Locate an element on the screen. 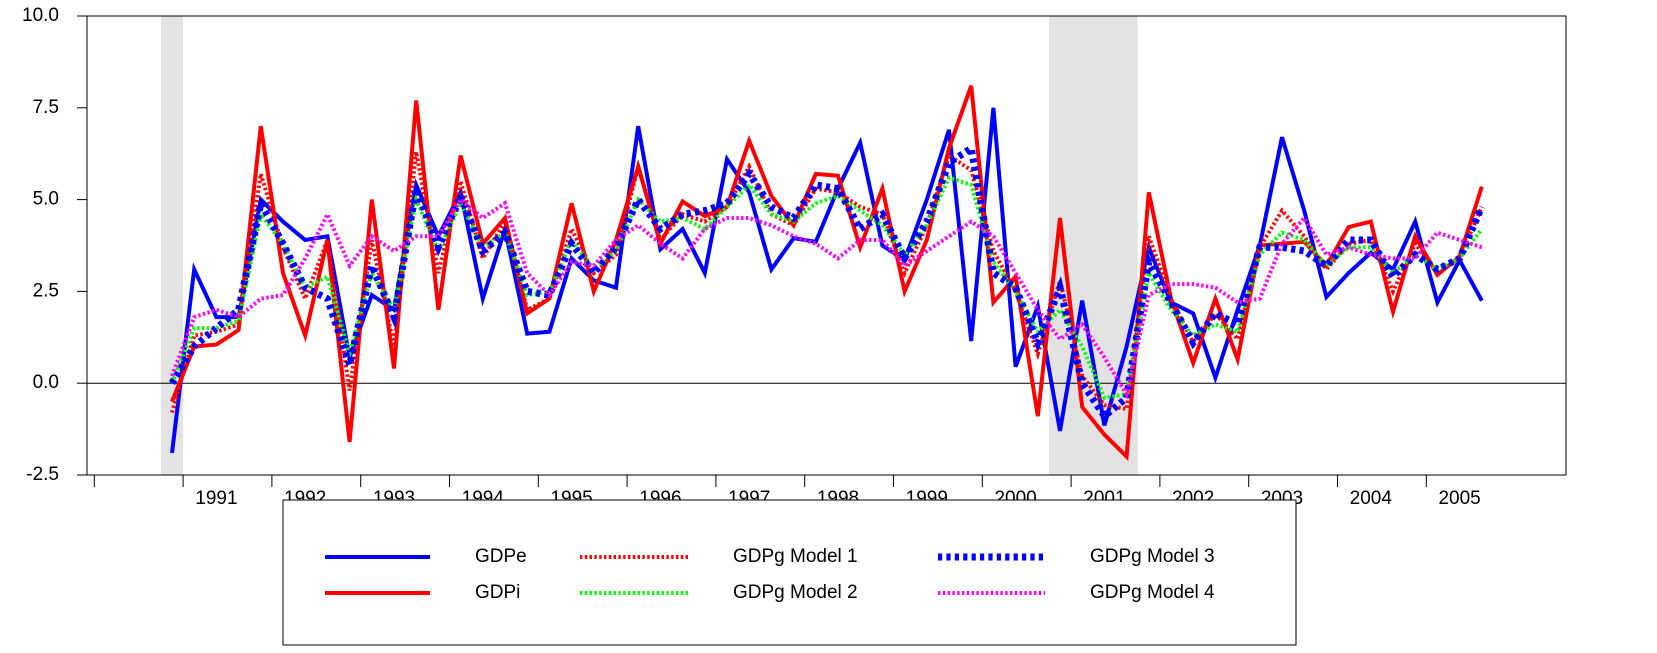 The width and height of the screenshot is (1657, 653). legend-label: GDPg Model 4 is located at coordinates (1152, 592).